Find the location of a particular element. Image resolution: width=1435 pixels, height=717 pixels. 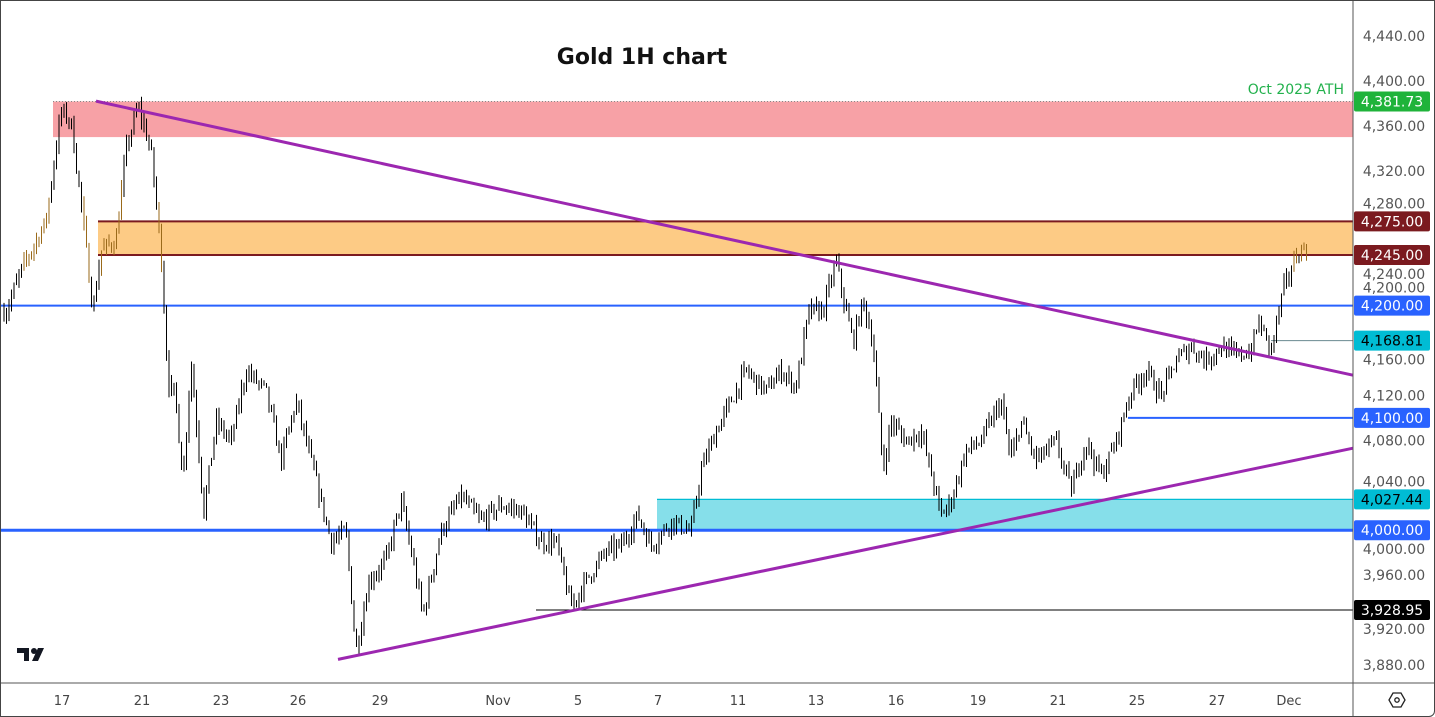

time-tick-label: Dec is located at coordinates (1288, 701).